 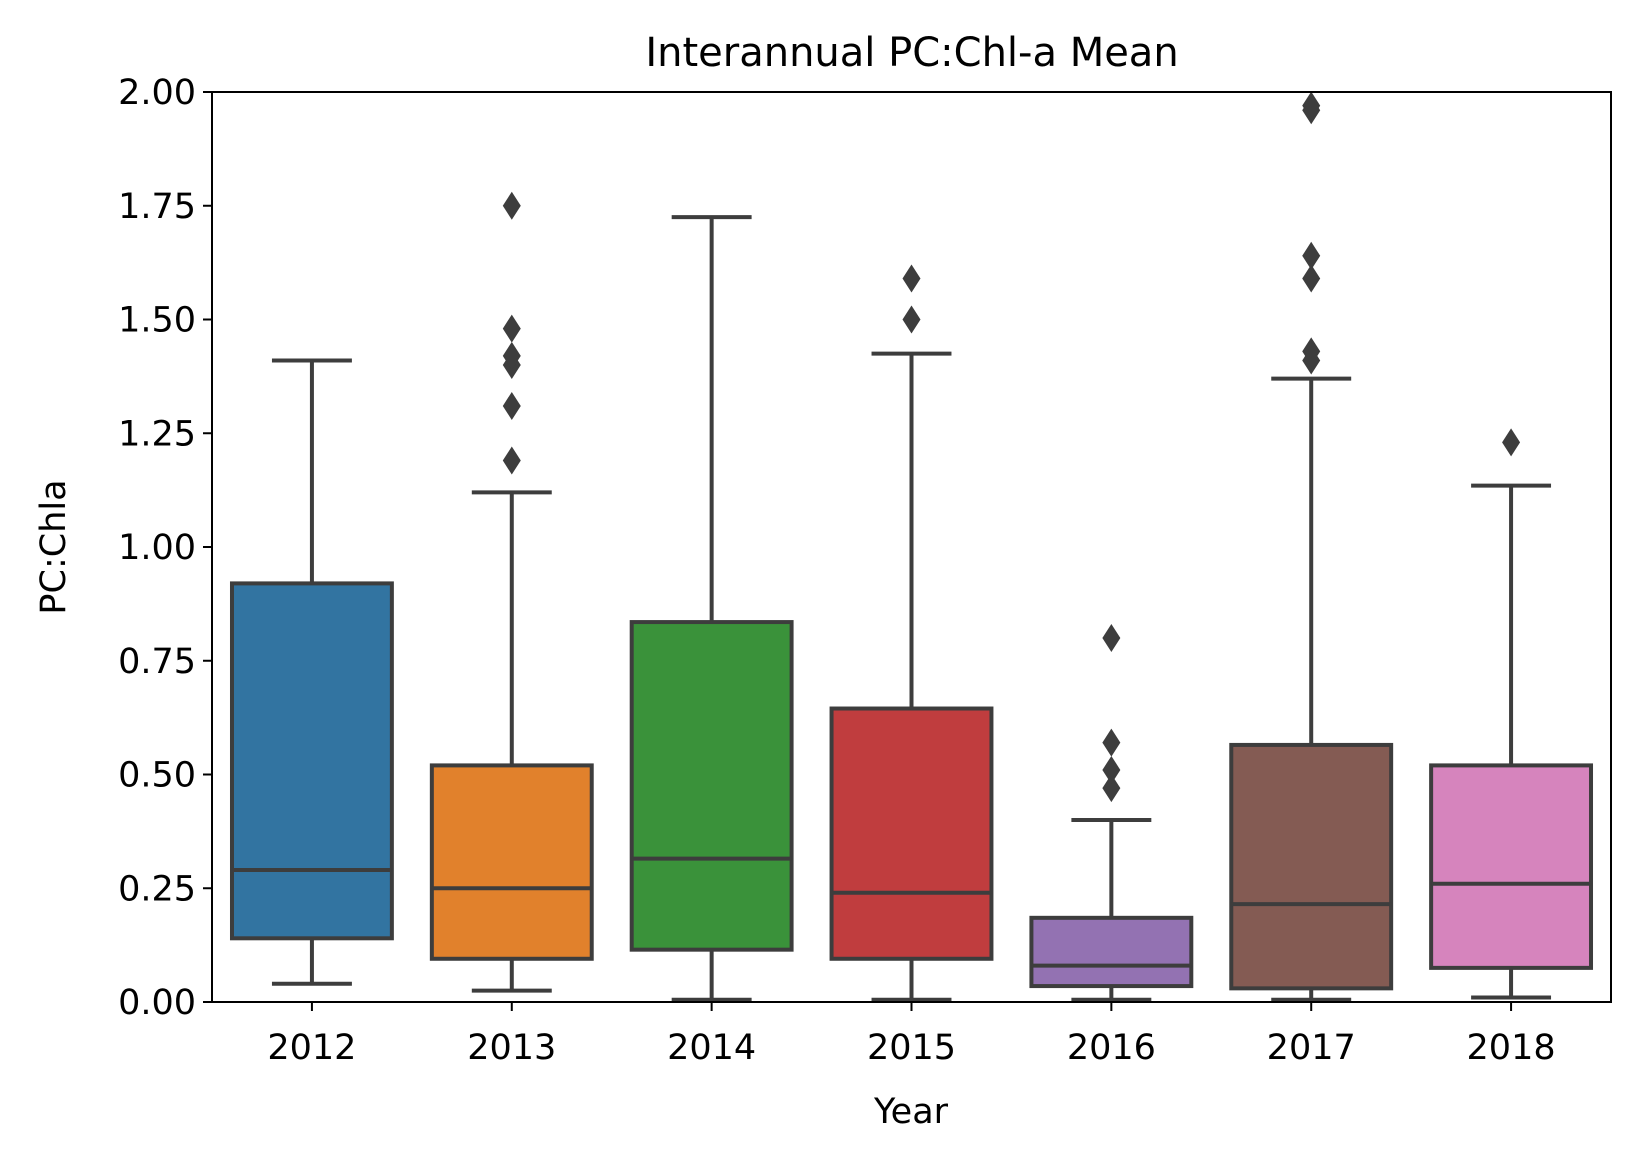 I want to click on x-axis: 2012 2013 2014 2015 2016 2017 2018, so click(x=911, y=1035).